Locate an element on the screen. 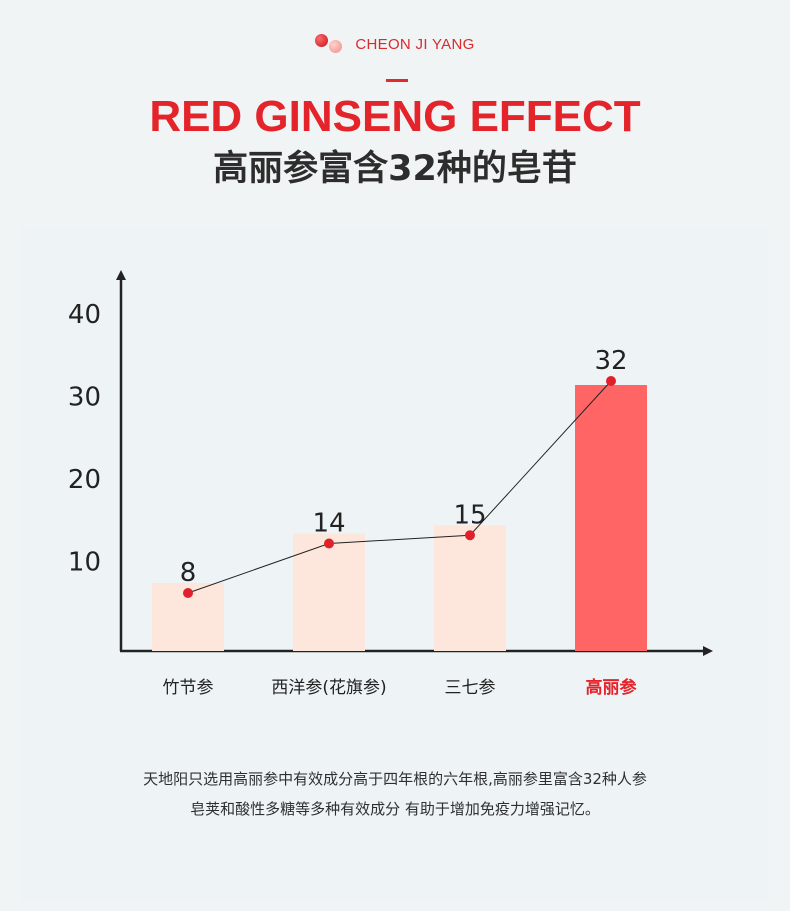 Image resolution: width=790 pixels, height=911 pixels. category-label: 竹节参 is located at coordinates (188, 688).